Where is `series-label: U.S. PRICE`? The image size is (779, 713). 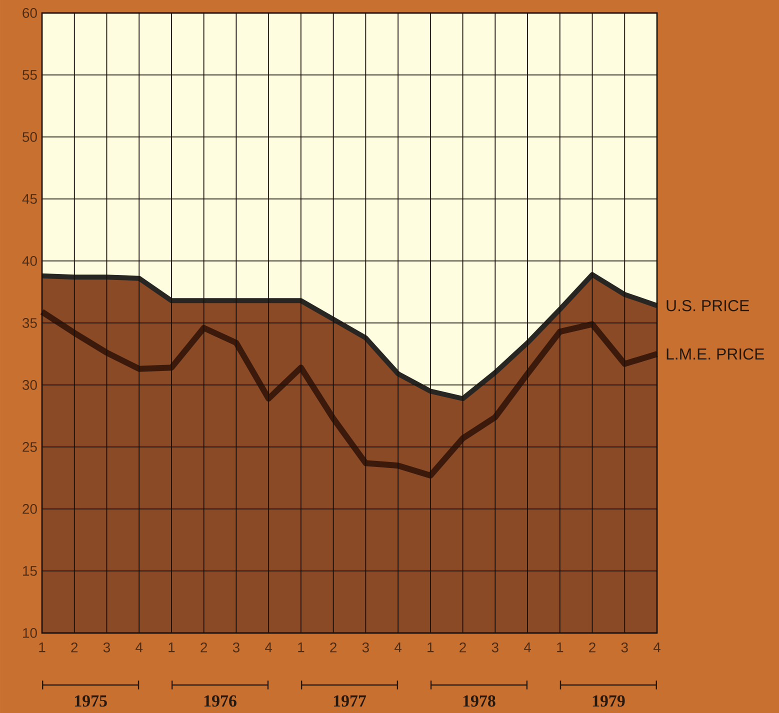 series-label: U.S. PRICE is located at coordinates (707, 306).